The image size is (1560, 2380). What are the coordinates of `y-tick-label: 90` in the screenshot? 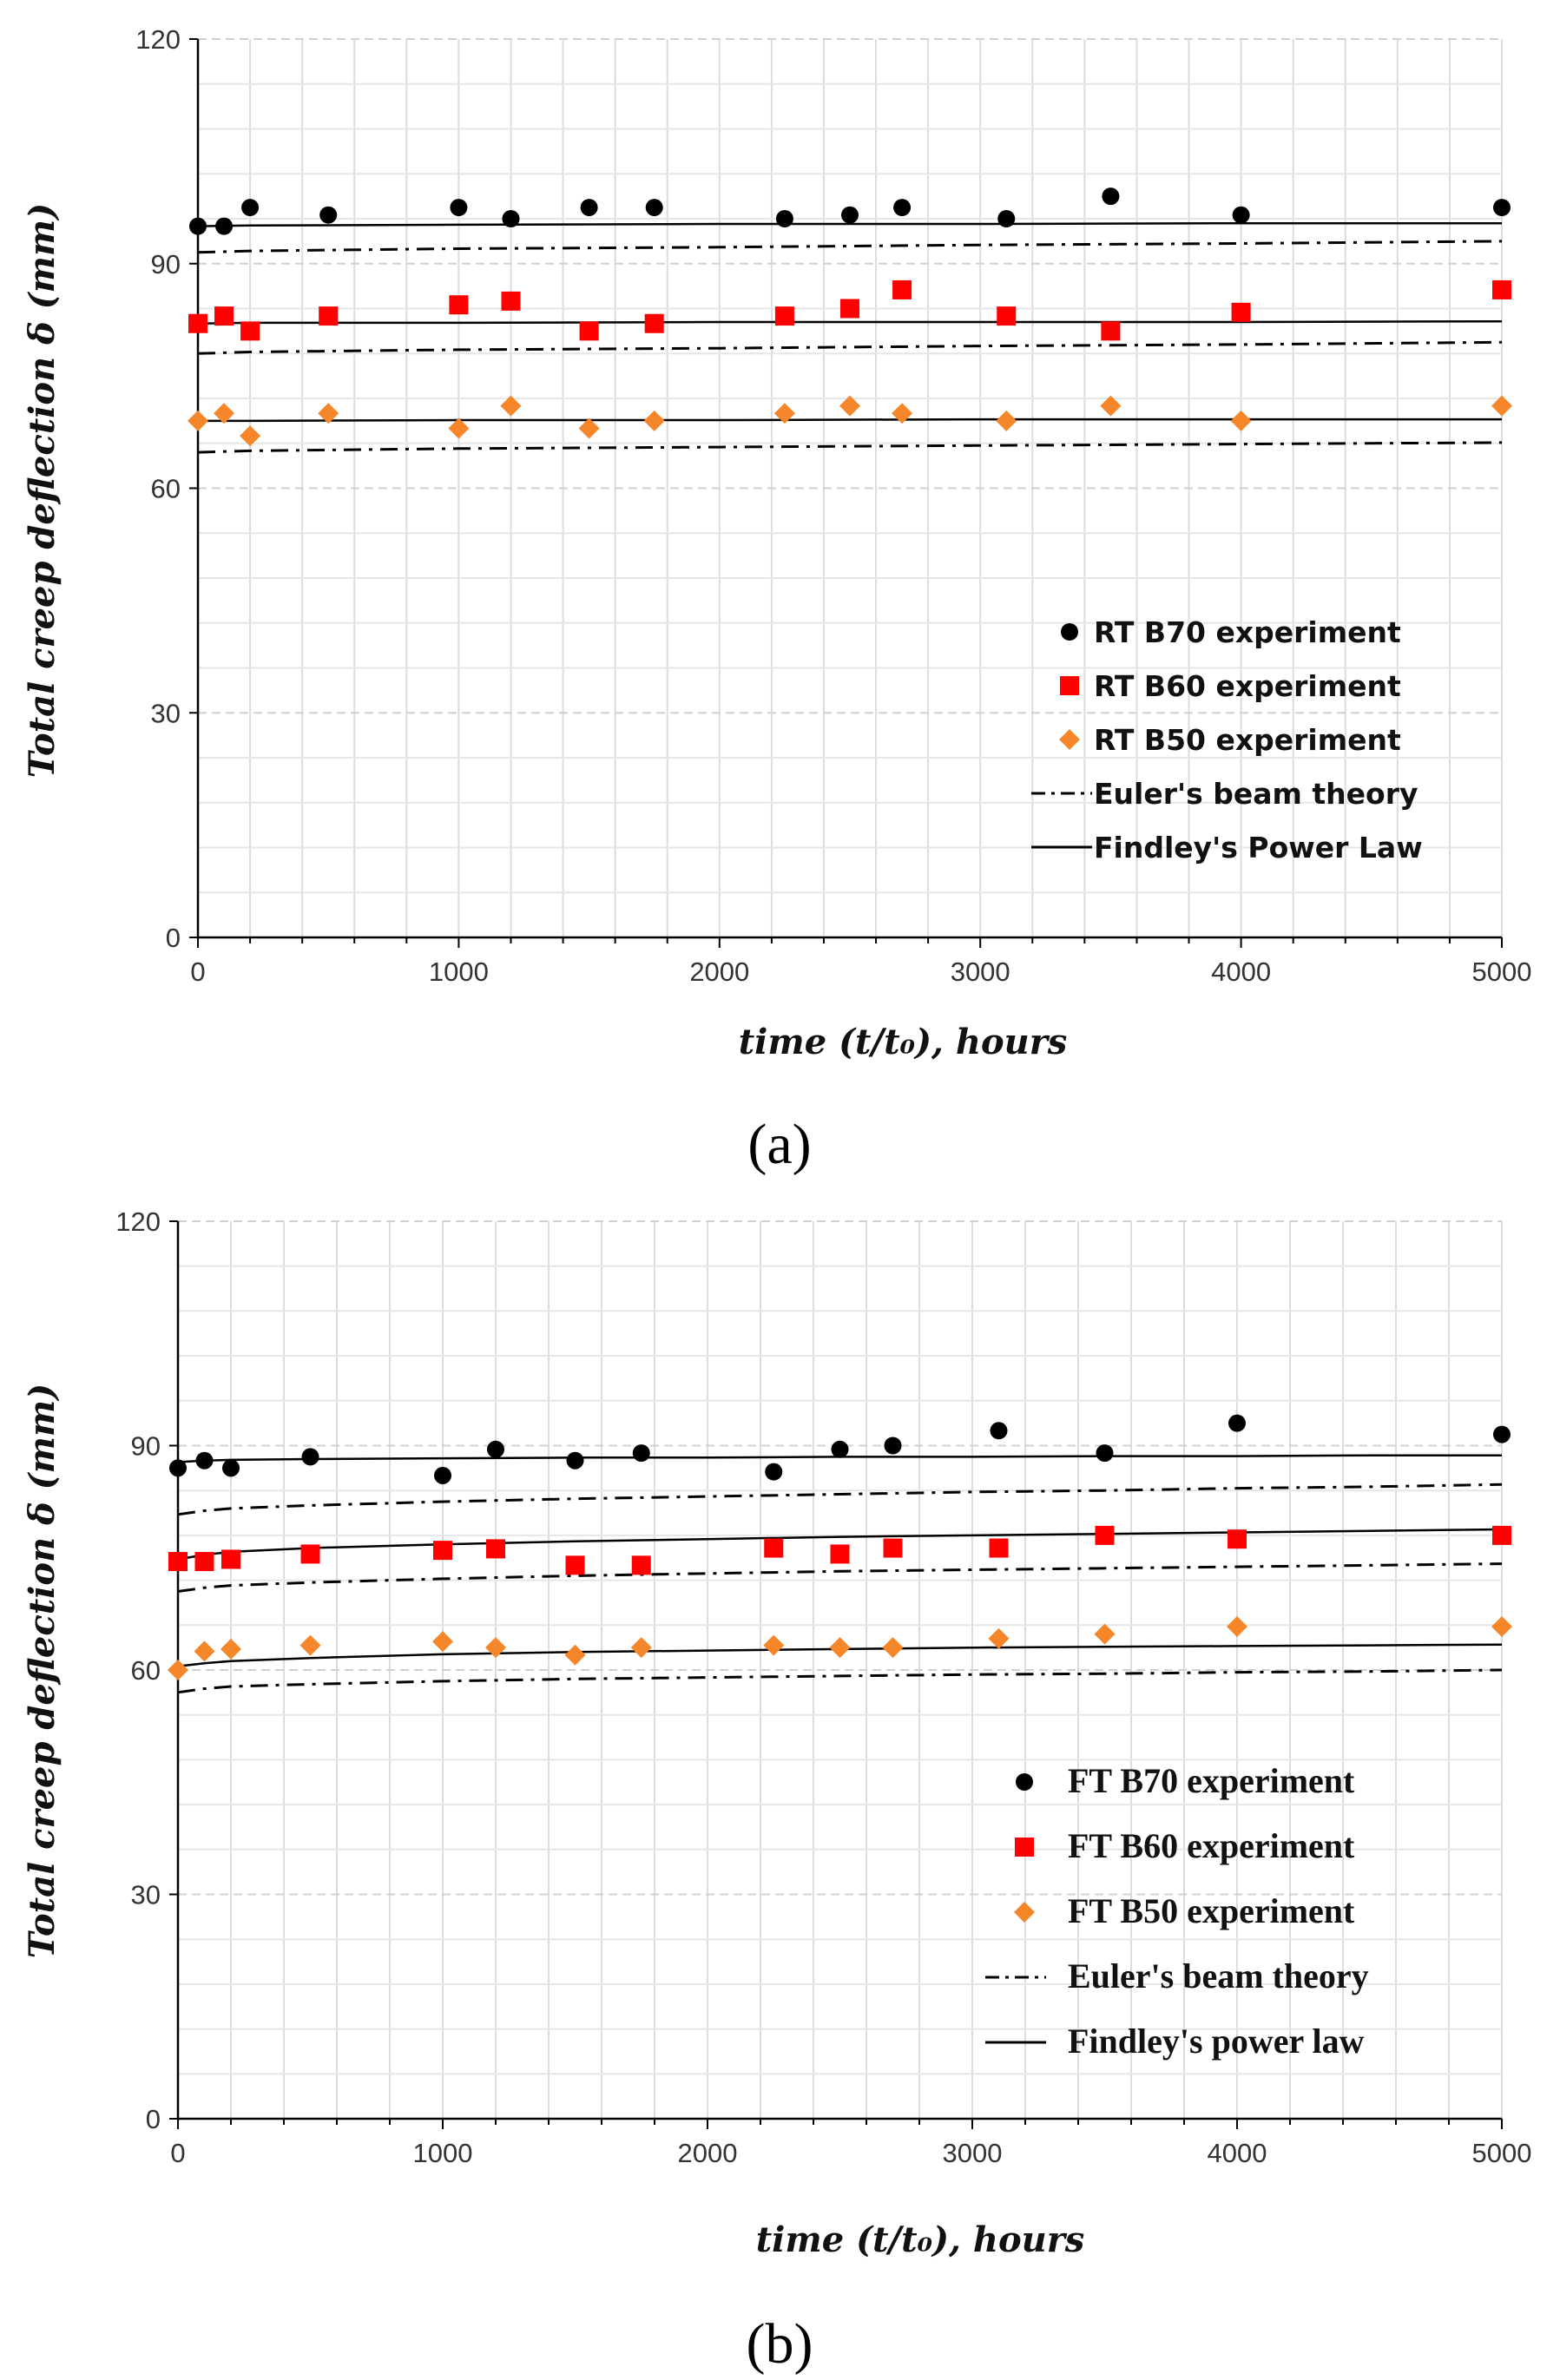 It's located at (166, 264).